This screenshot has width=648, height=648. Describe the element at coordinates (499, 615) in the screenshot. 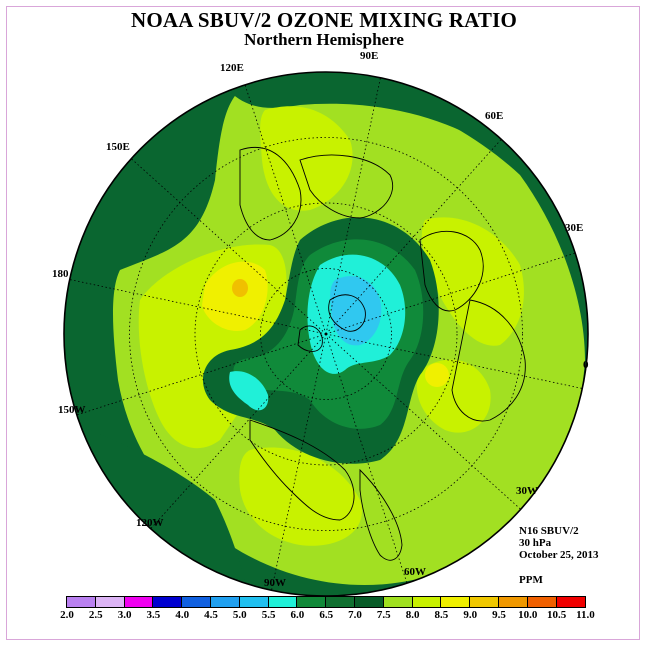

I see `colorbar-tick-label: 9.5` at that location.